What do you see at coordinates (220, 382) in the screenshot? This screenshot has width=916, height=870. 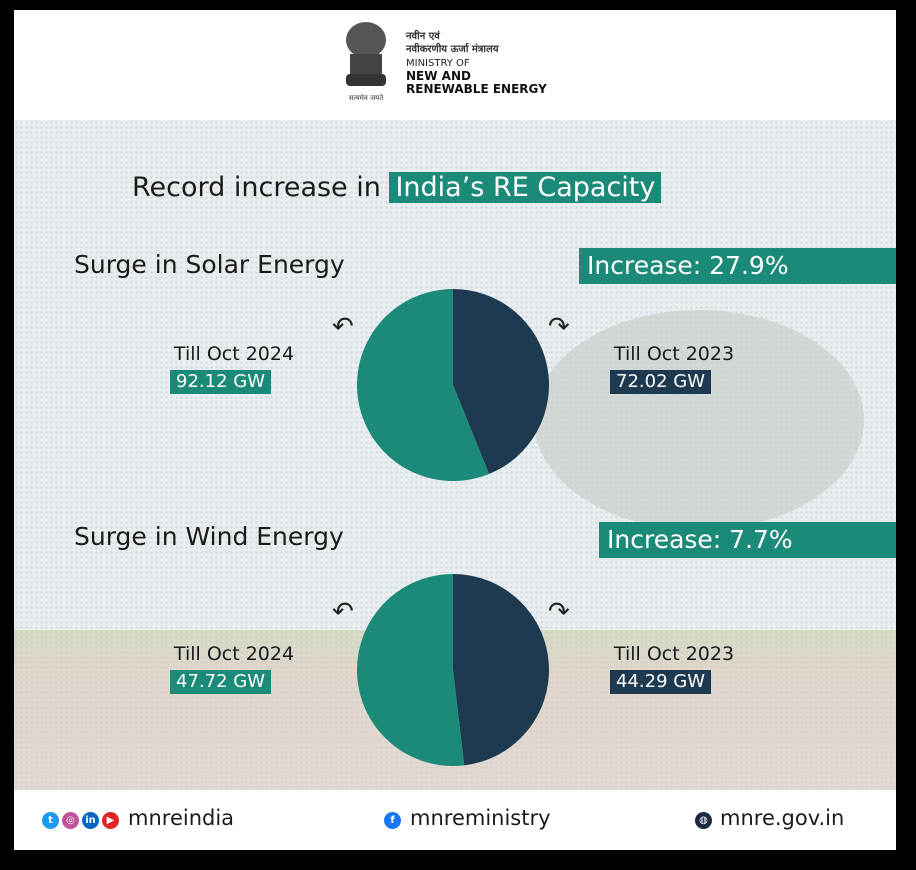 I see `solar-2024-value: 92.12 GW` at bounding box center [220, 382].